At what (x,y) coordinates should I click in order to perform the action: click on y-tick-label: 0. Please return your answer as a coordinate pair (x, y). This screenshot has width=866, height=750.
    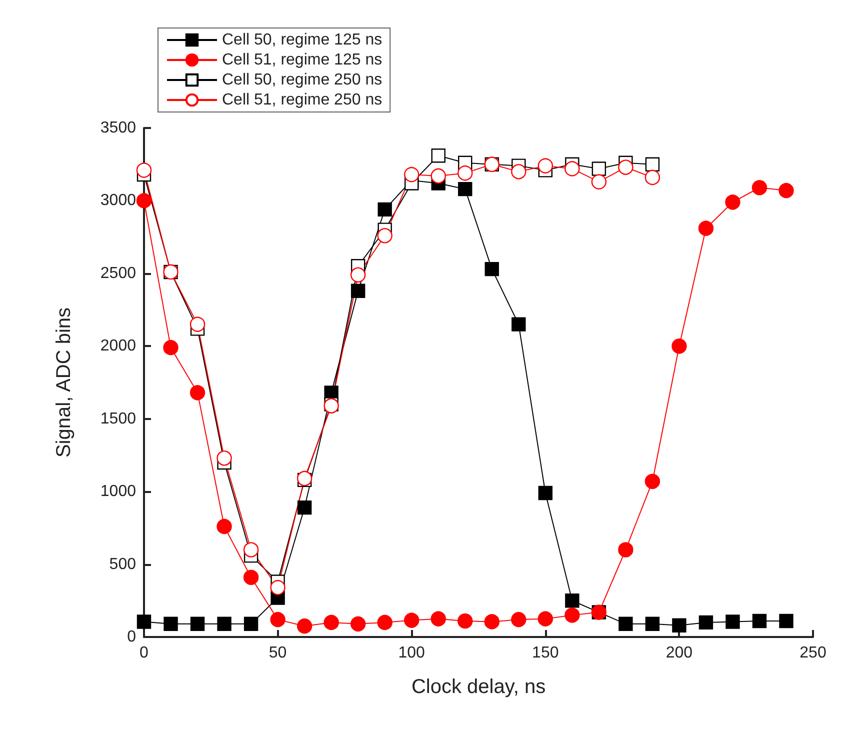
    Looking at the image, I should click on (131, 637).